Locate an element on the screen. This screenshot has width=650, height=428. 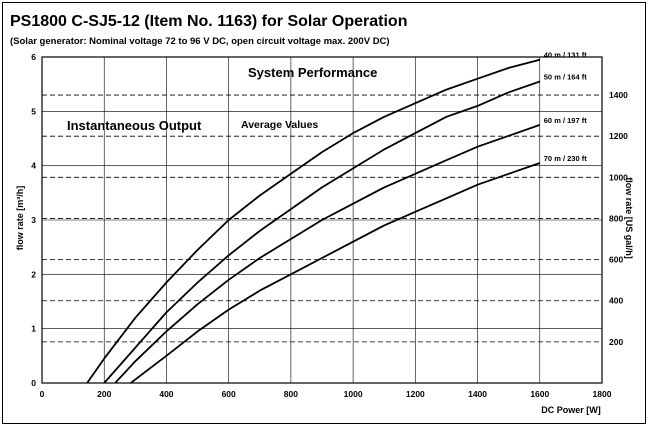
x-tick-label: 1200 is located at coordinates (415, 394).